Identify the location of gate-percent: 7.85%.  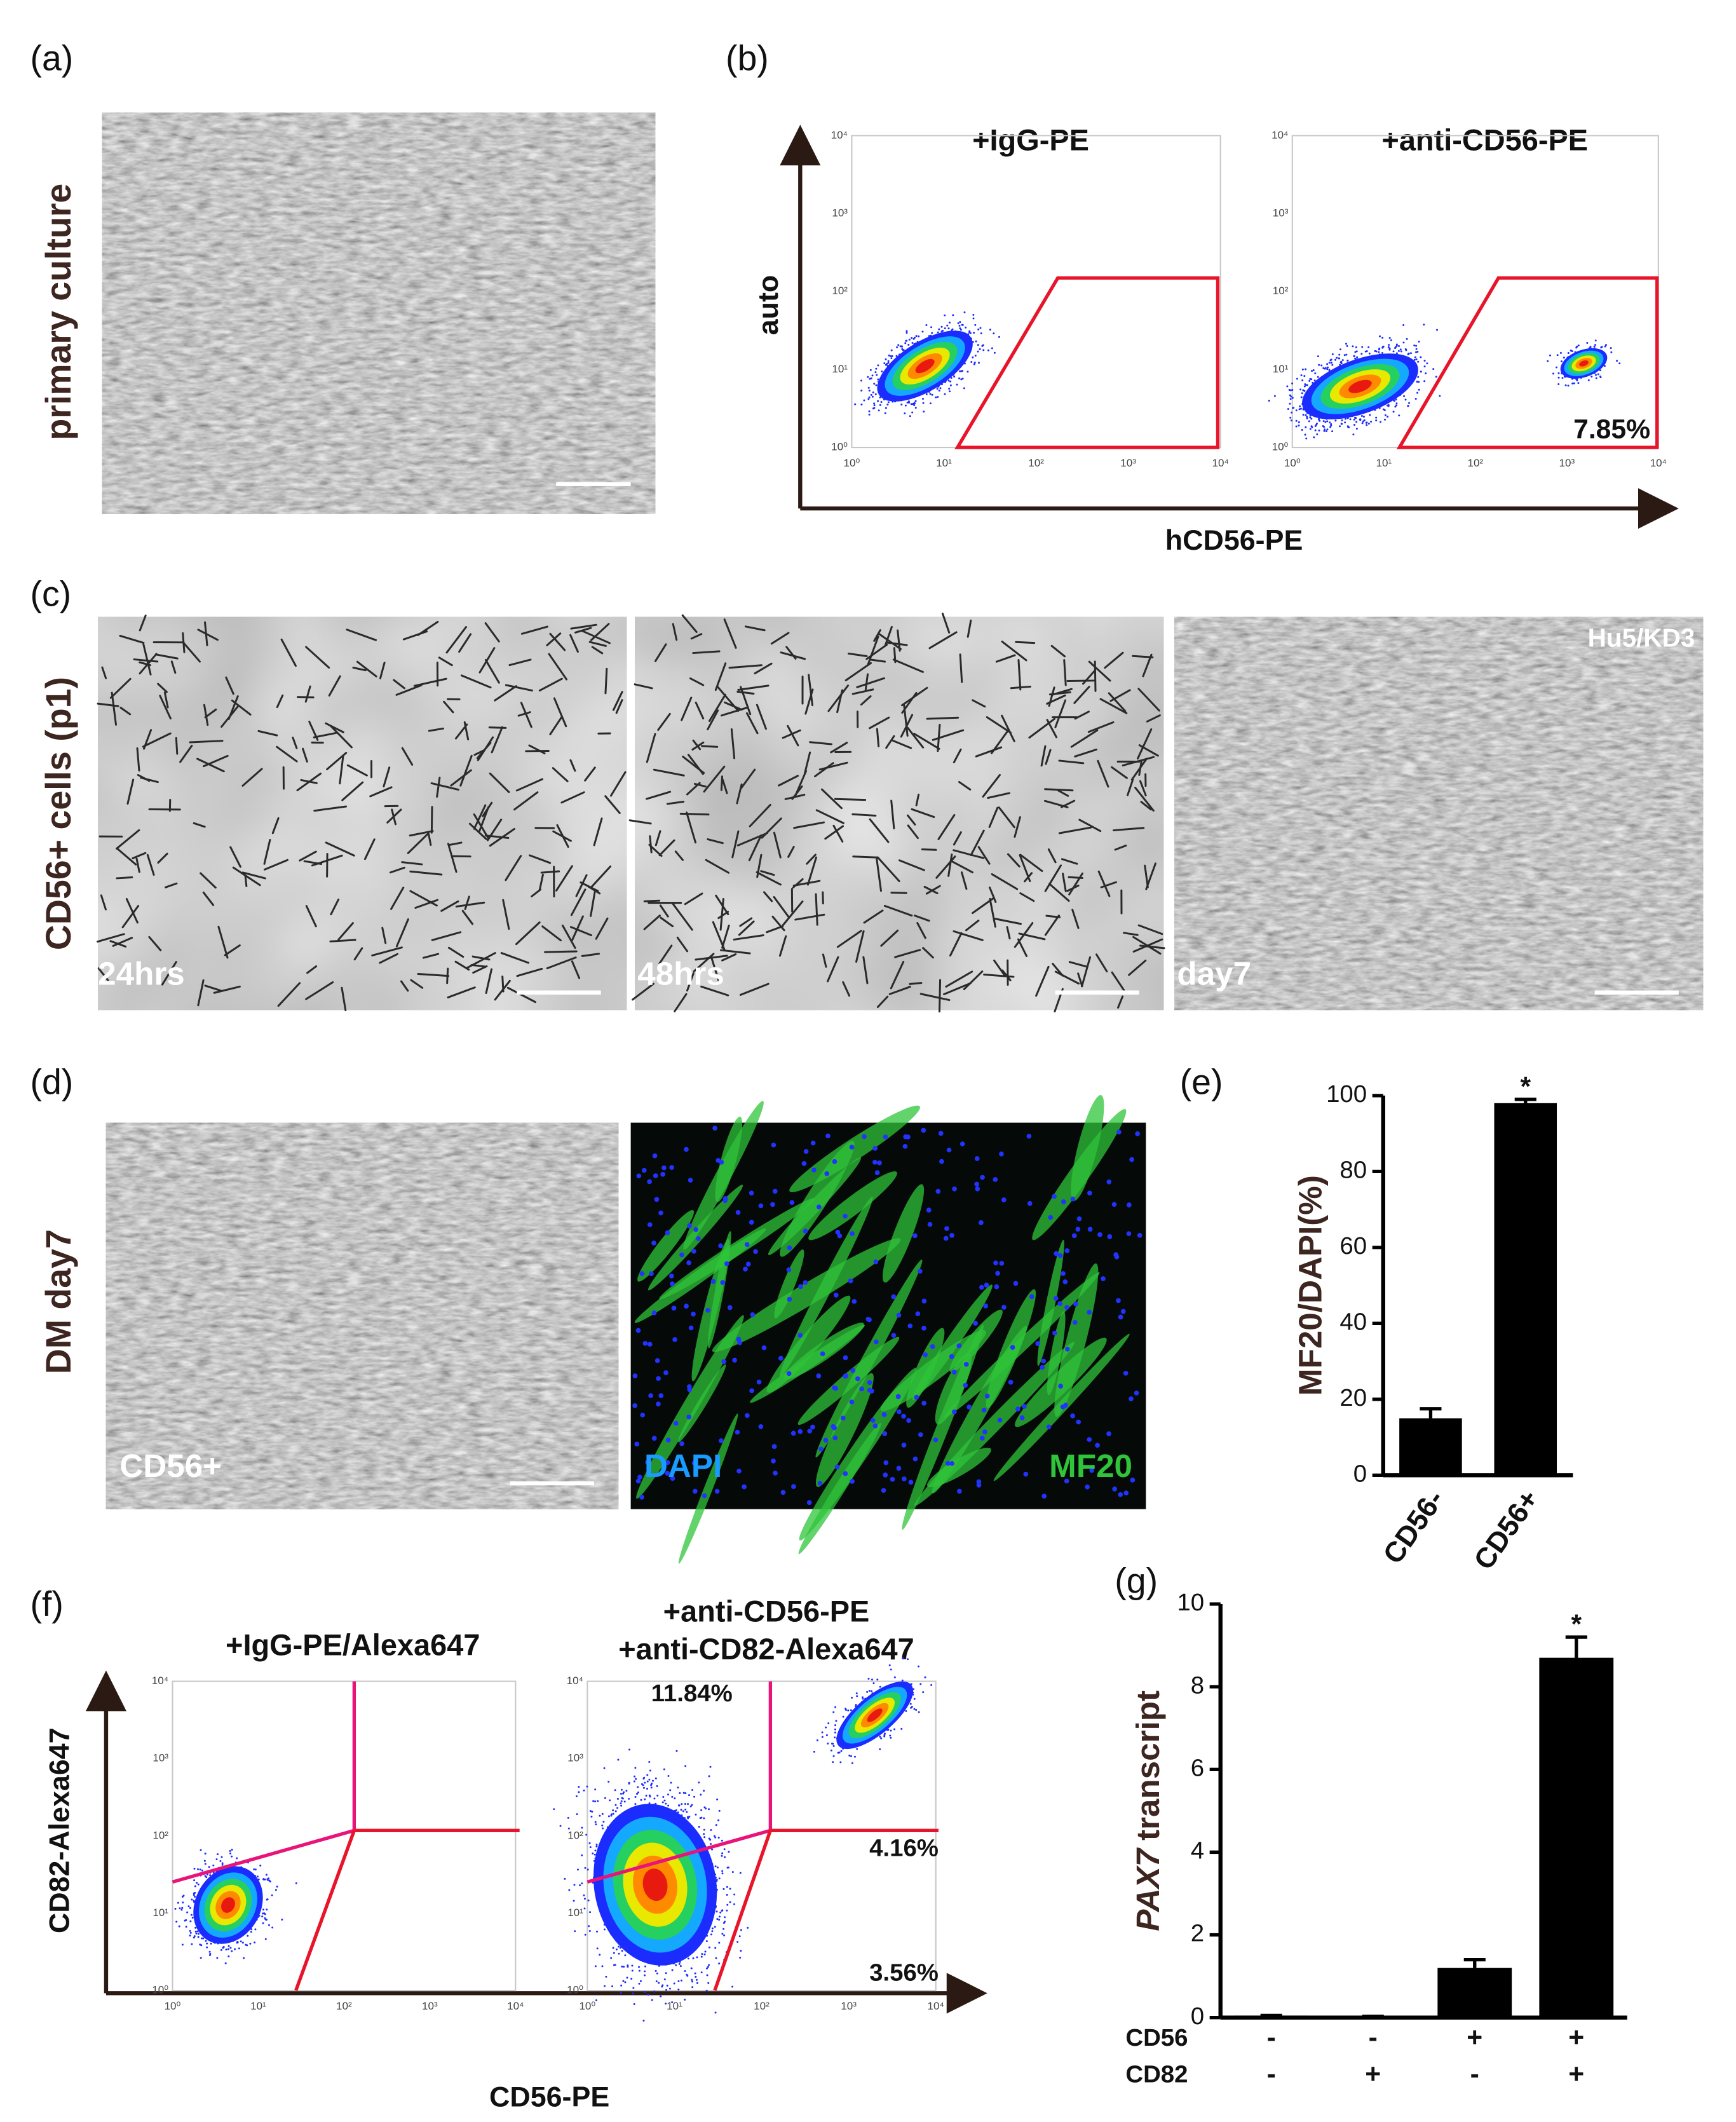
(1611, 429).